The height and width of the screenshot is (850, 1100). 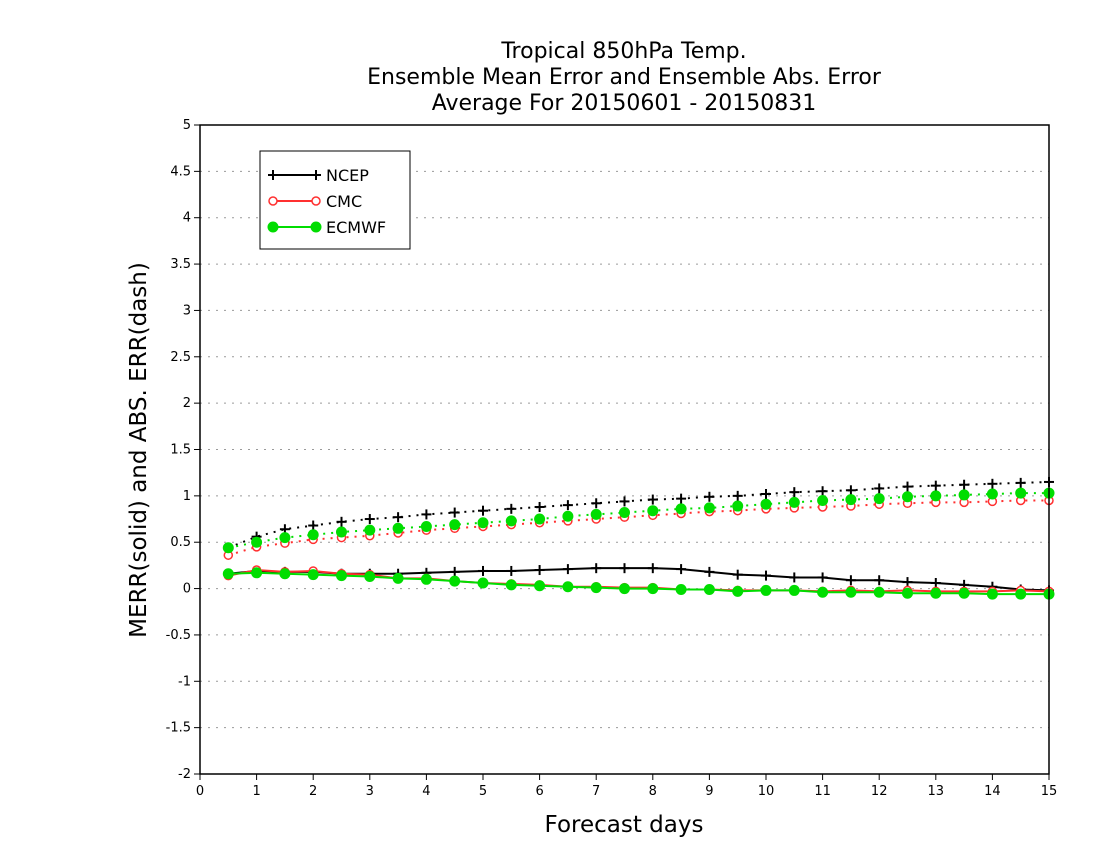 I want to click on y-tick-label: 1.5, so click(x=180, y=450).